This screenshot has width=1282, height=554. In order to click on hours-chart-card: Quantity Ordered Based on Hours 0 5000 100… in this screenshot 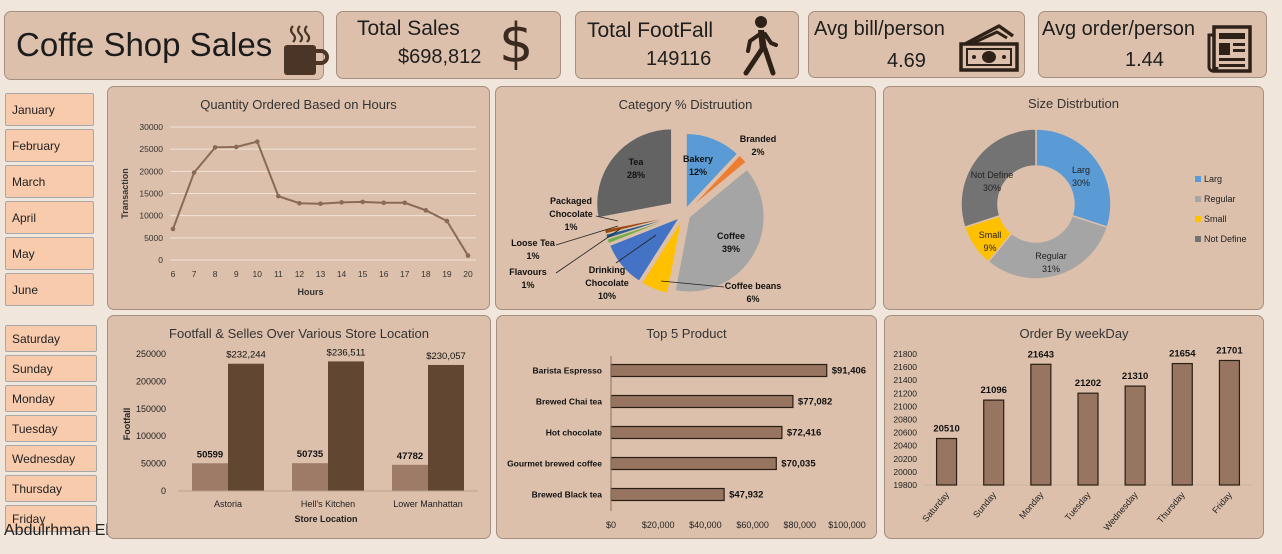, I will do `click(298, 198)`.